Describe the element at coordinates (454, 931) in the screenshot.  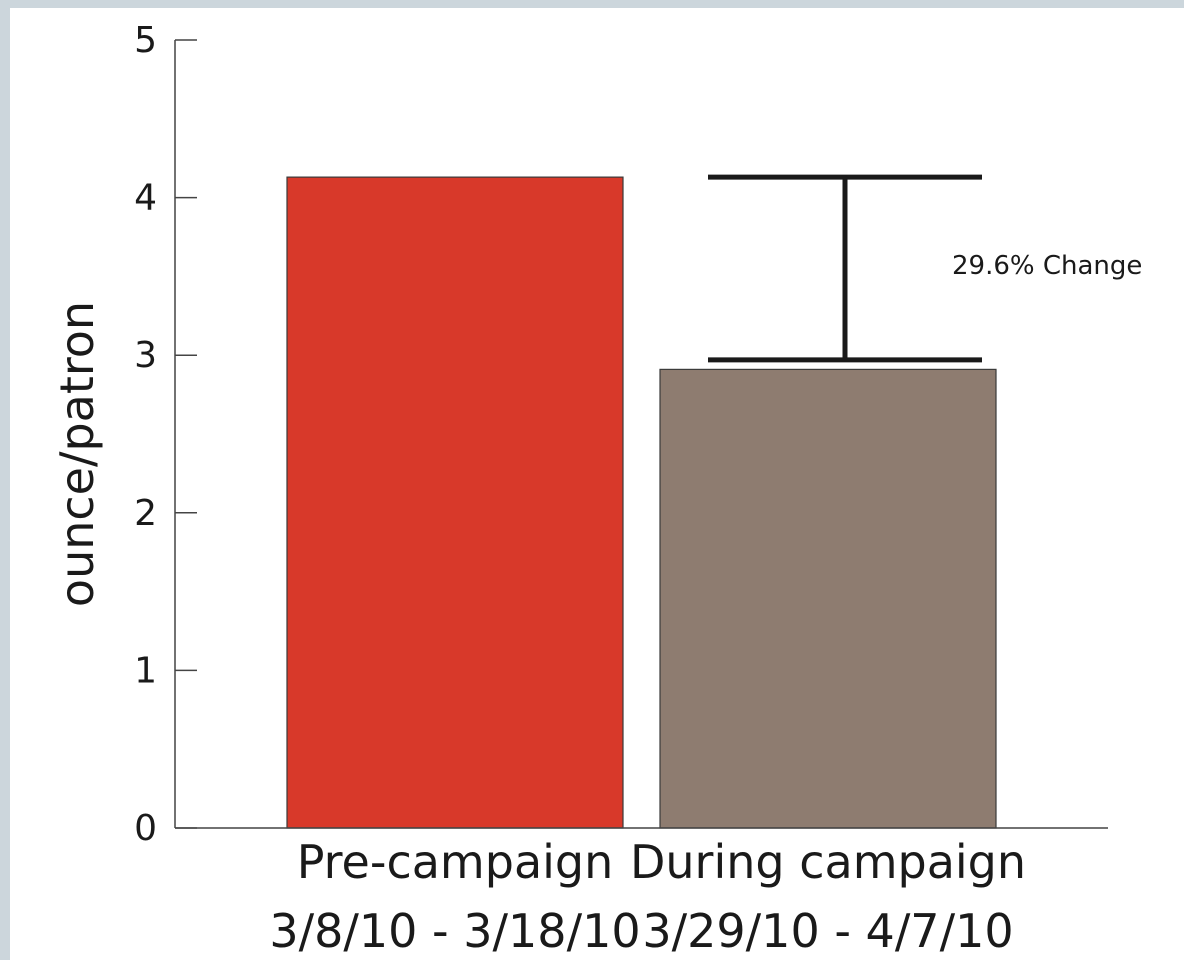
I see `category-date-range: 3/8/10 - 3/18/10` at that location.